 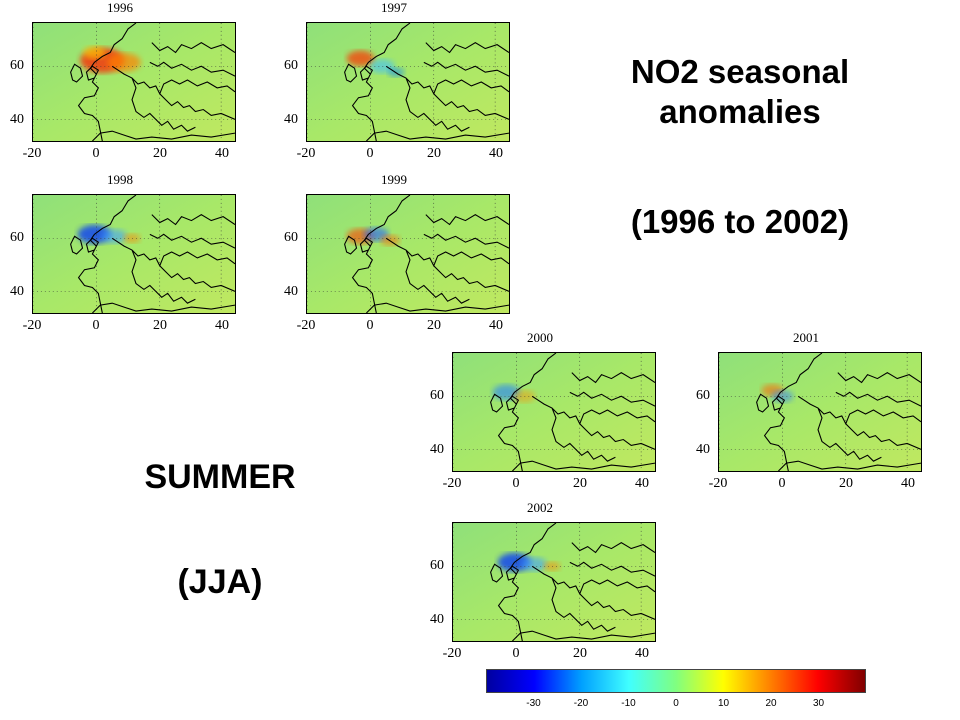 I want to click on panel-year-title: 2001, so click(x=806, y=337).